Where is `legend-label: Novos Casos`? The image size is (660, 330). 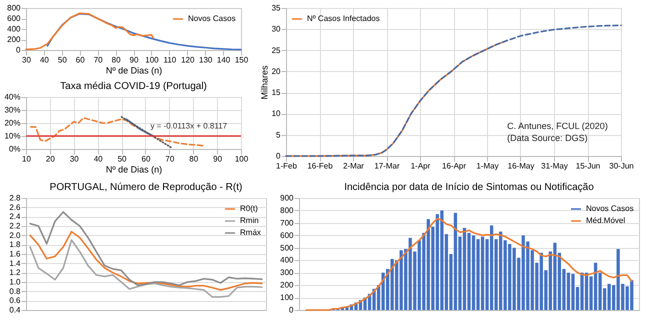 legend-label: Novos Casos is located at coordinates (610, 208).